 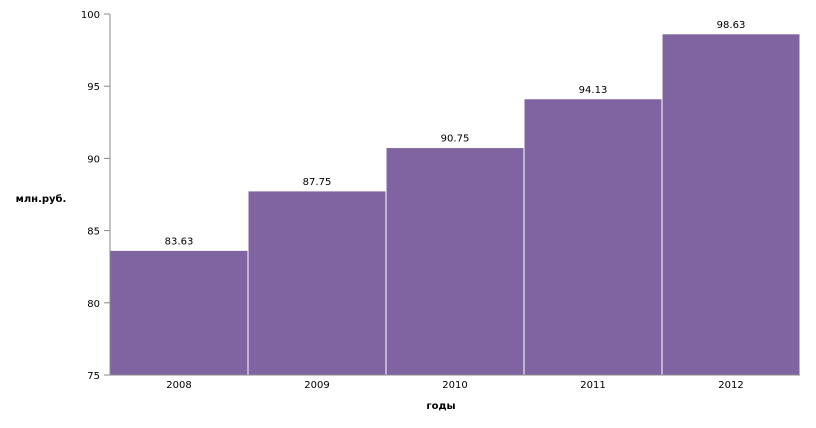 What do you see at coordinates (41, 199) in the screenshot?
I see `y-axis-label: млн.руб.` at bounding box center [41, 199].